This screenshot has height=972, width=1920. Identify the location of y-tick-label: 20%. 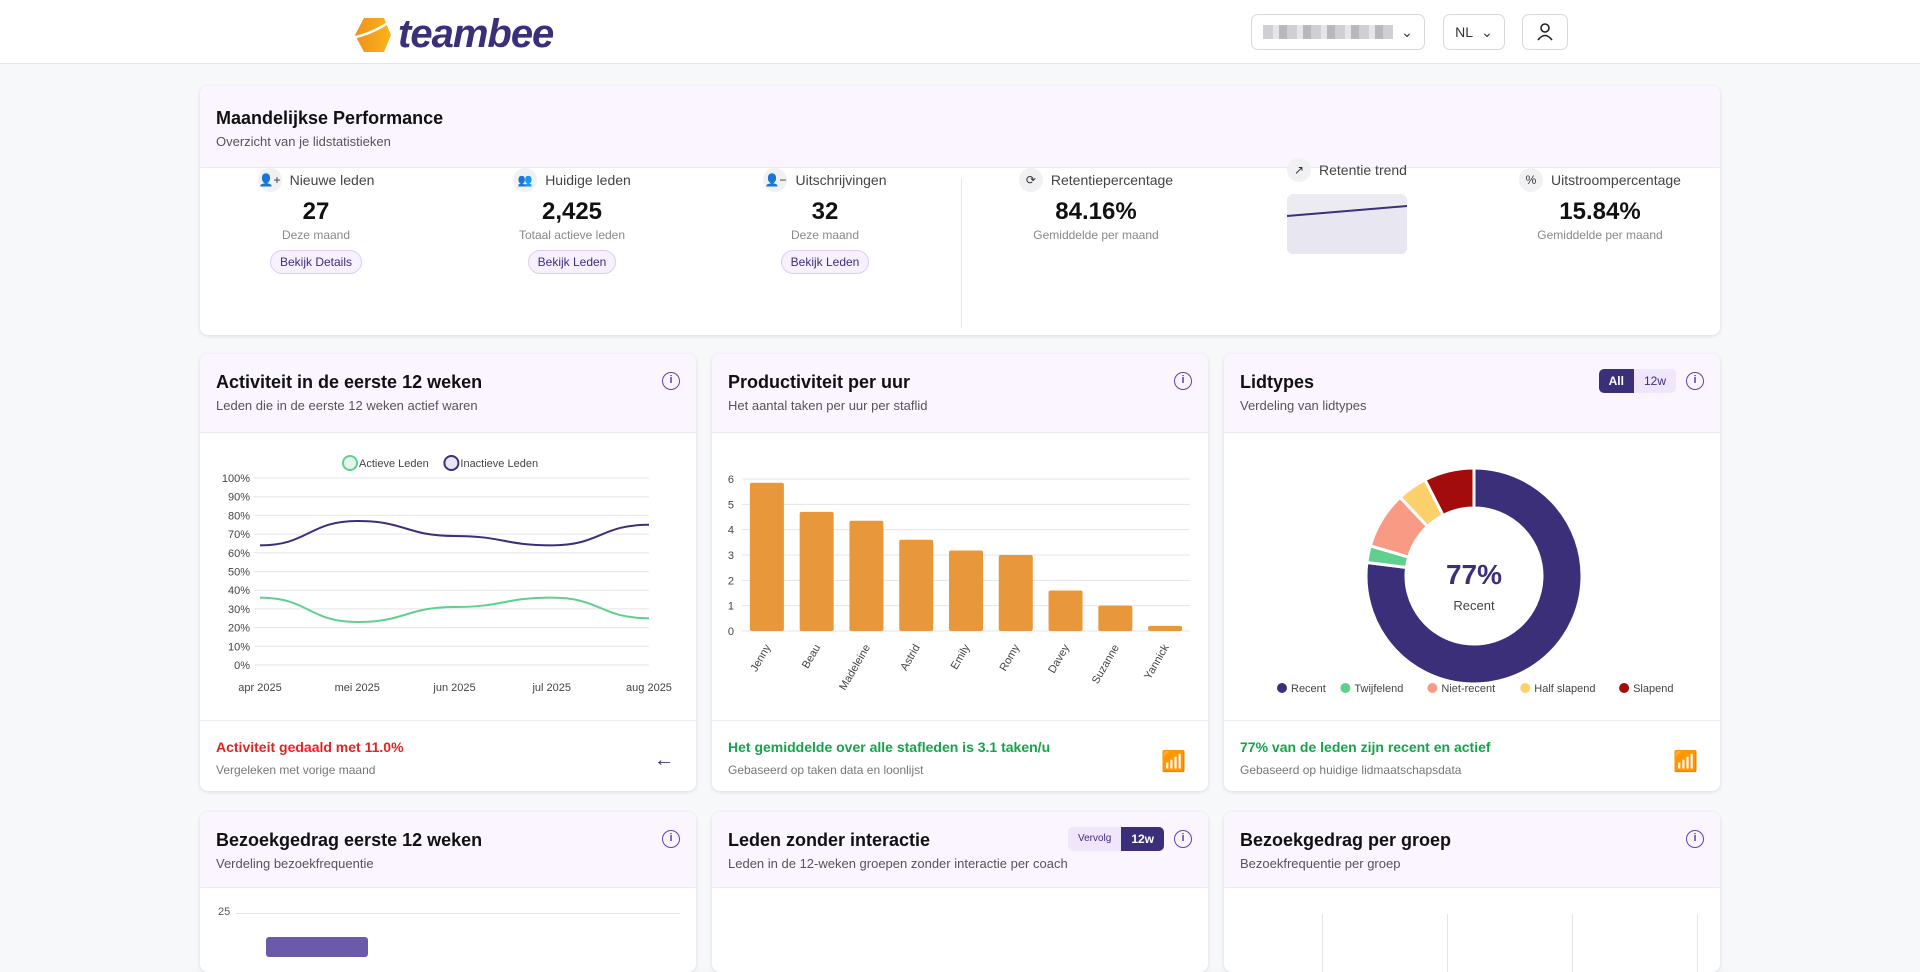
(239, 629).